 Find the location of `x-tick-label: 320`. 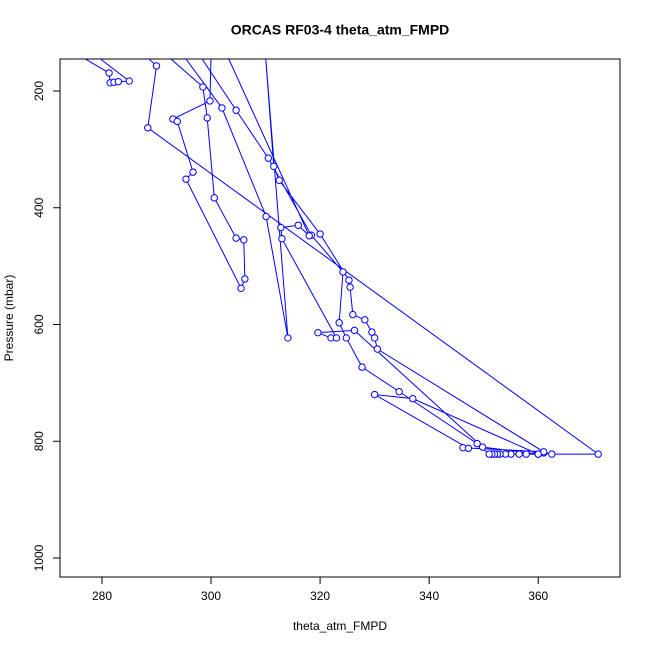

x-tick-label: 320 is located at coordinates (320, 596).